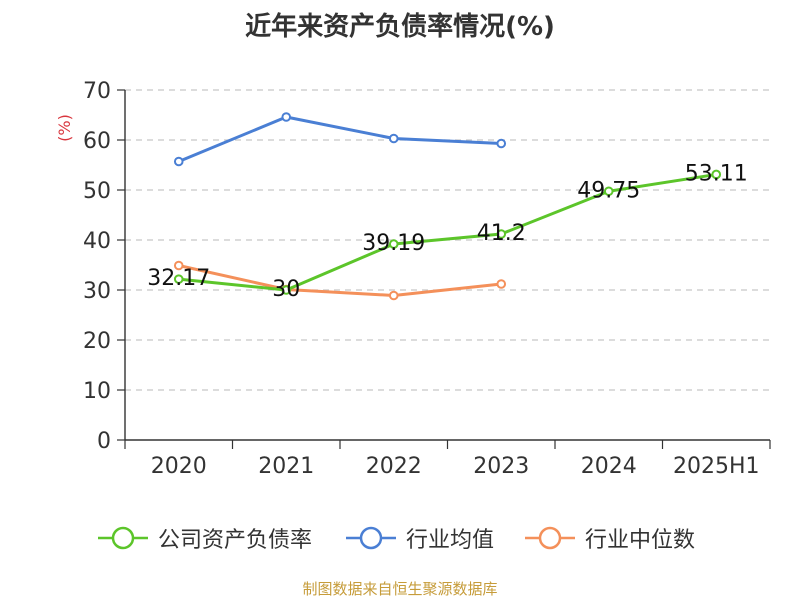 This screenshot has height=600, width=800. What do you see at coordinates (400, 589) in the screenshot?
I see `source-note: 制图数据来自恒生聚源数据库` at bounding box center [400, 589].